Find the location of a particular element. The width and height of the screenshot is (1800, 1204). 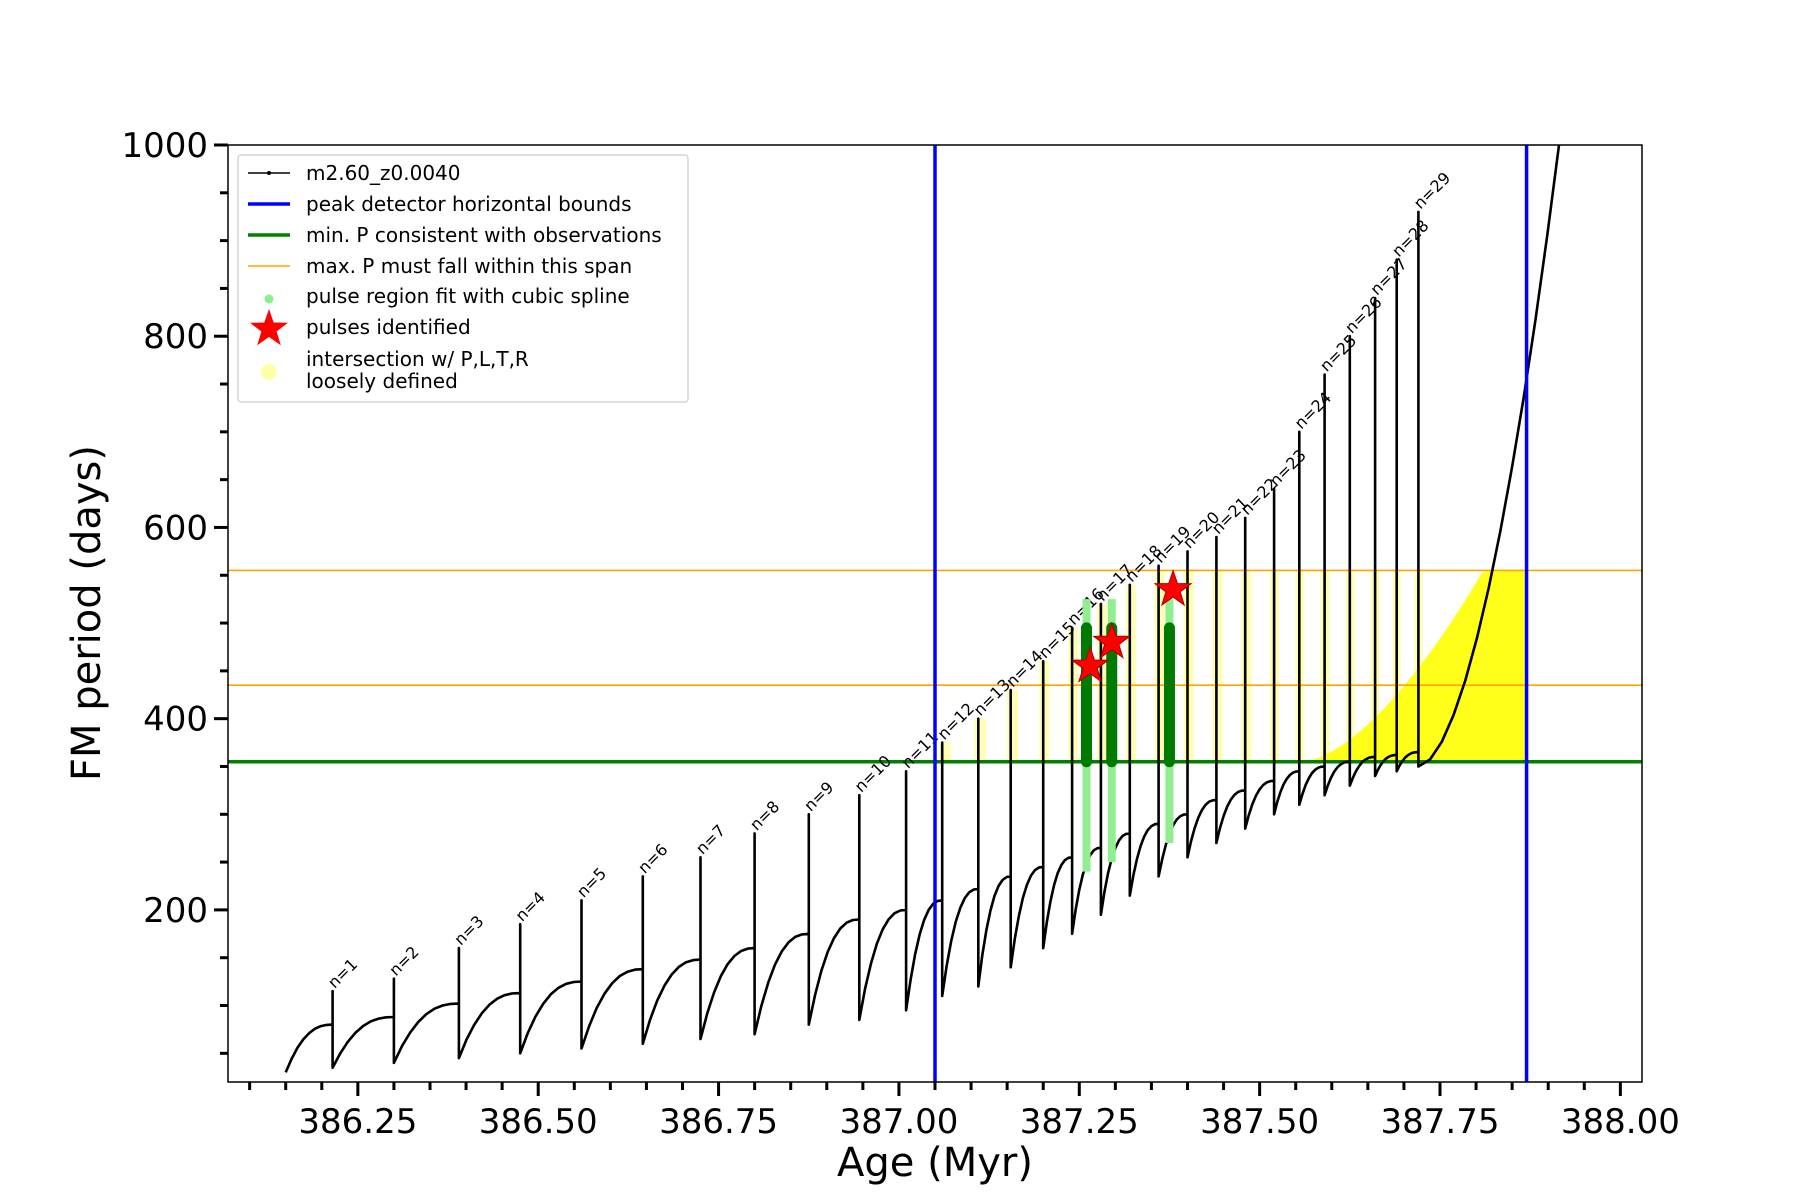

pulse-label: n=28 is located at coordinates (1410, 238).